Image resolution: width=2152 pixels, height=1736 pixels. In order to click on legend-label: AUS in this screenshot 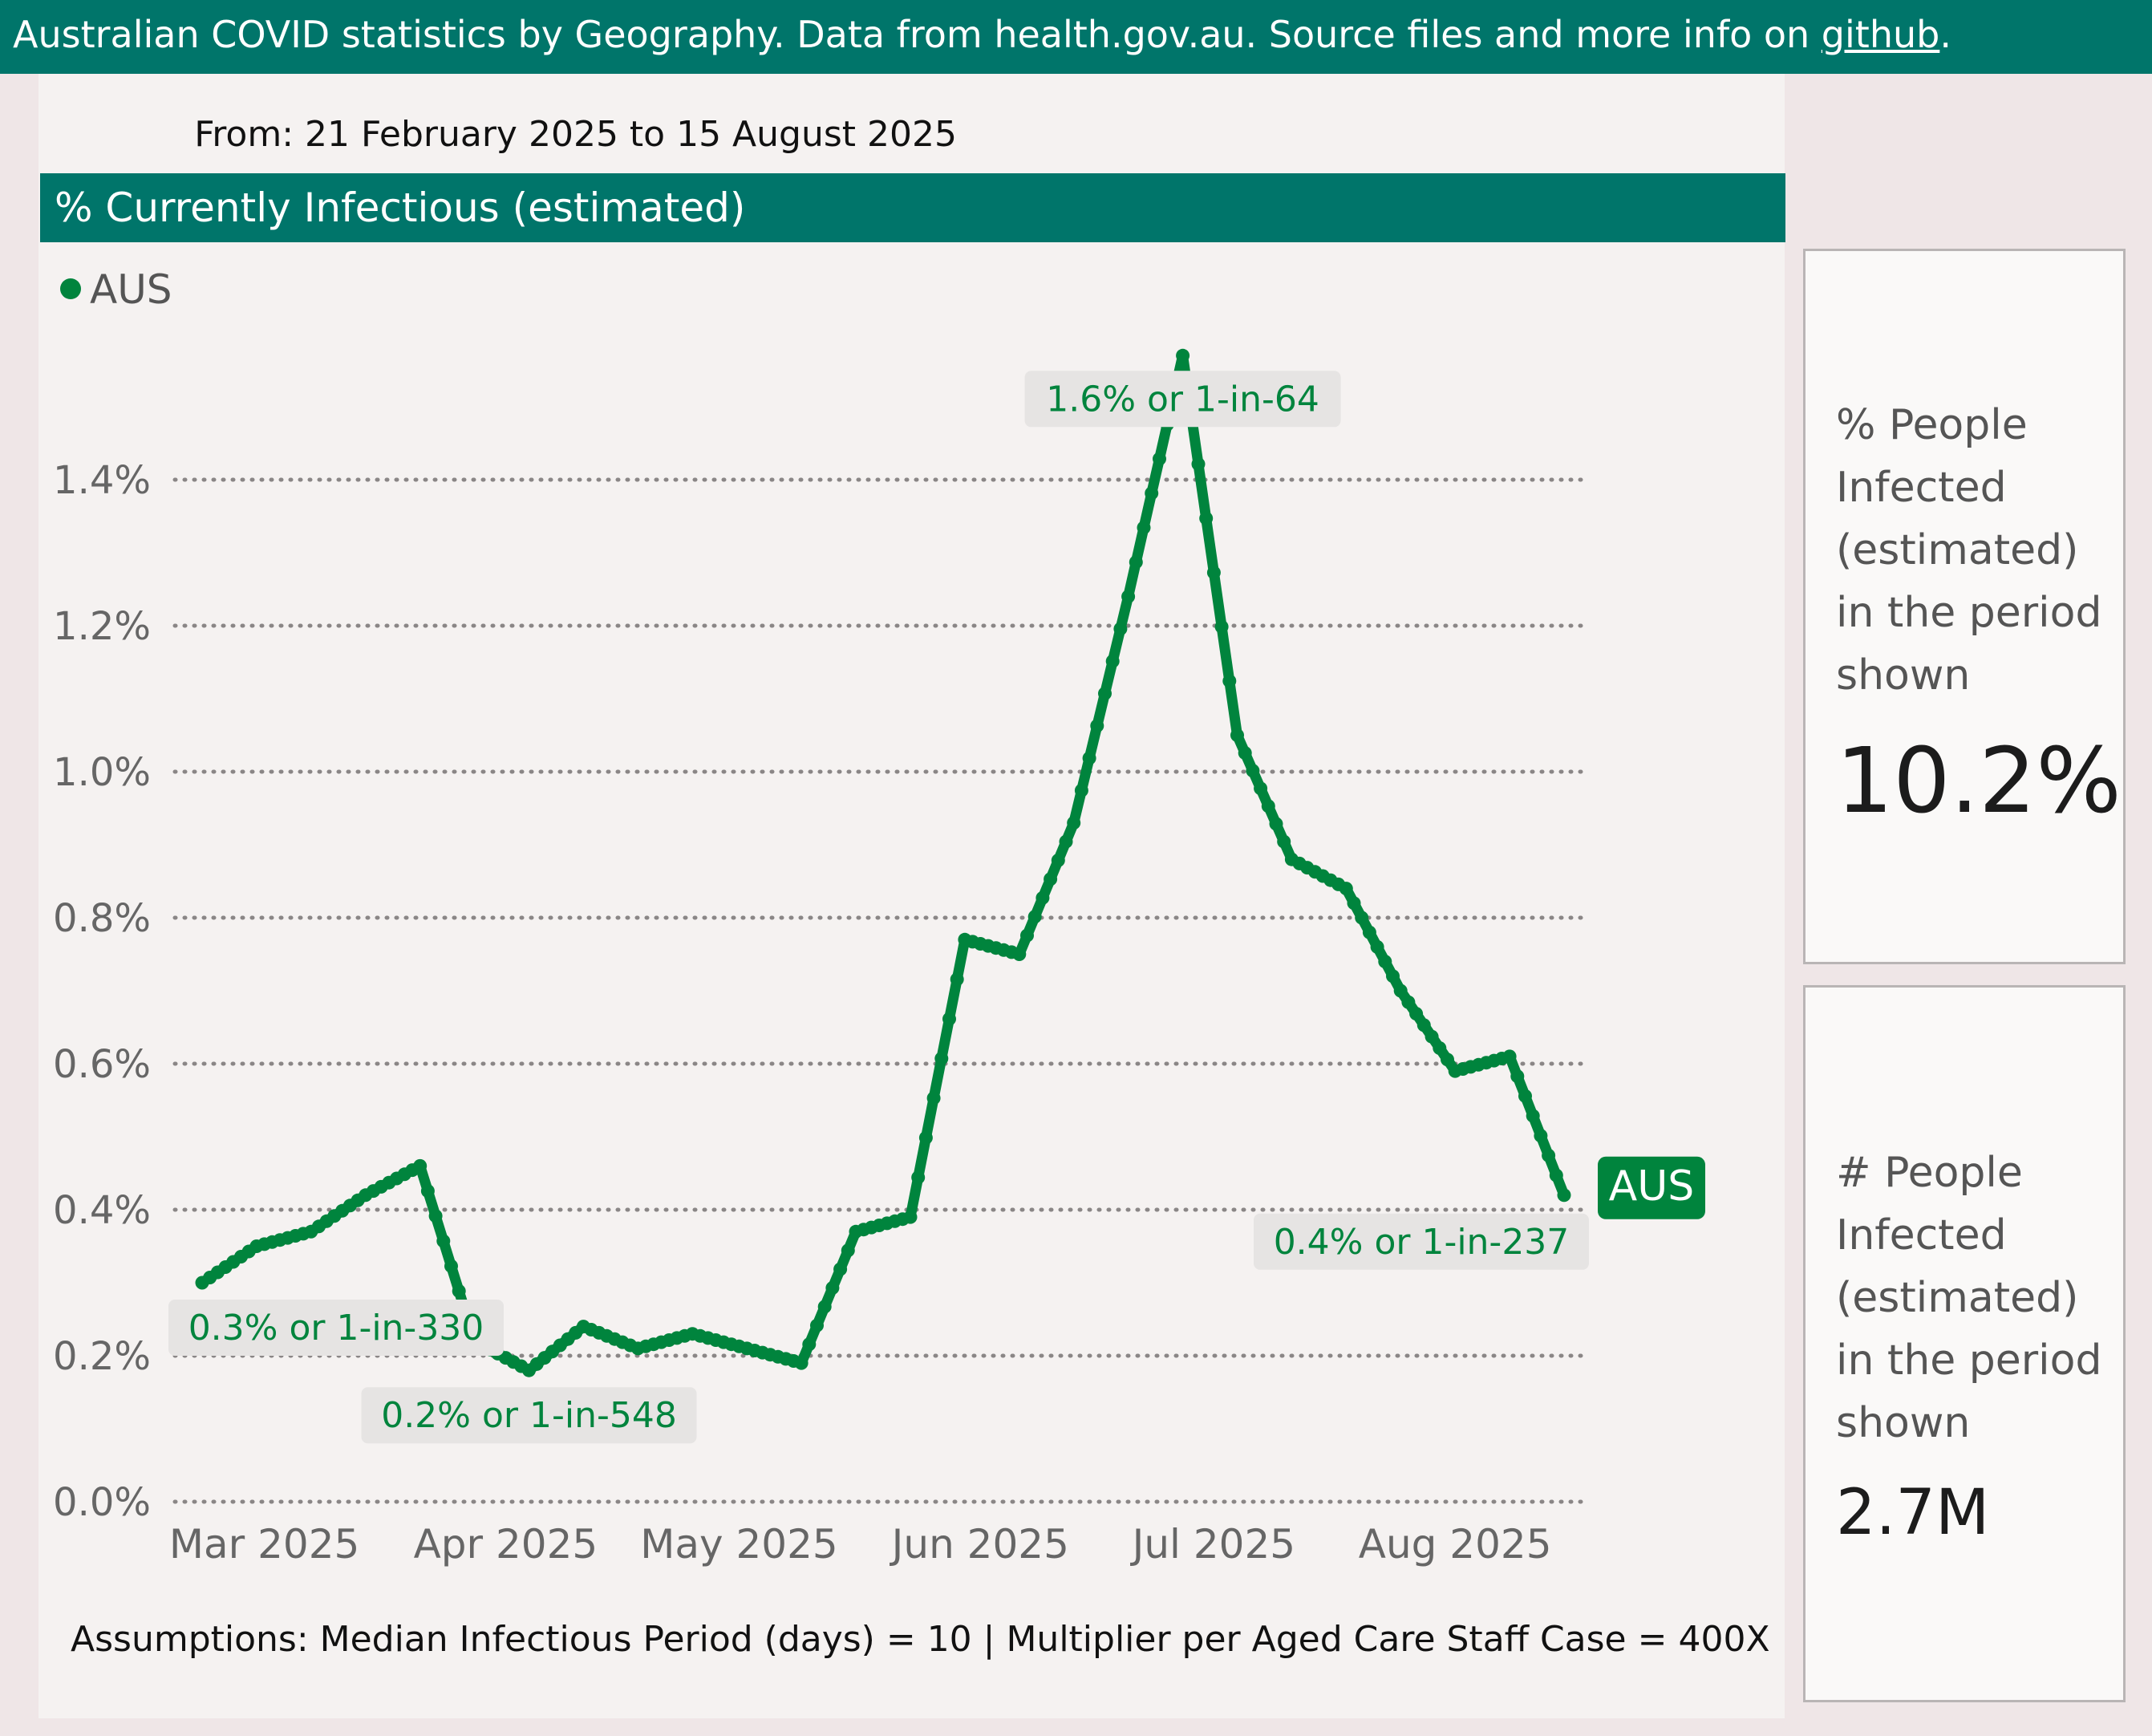, I will do `click(131, 290)`.